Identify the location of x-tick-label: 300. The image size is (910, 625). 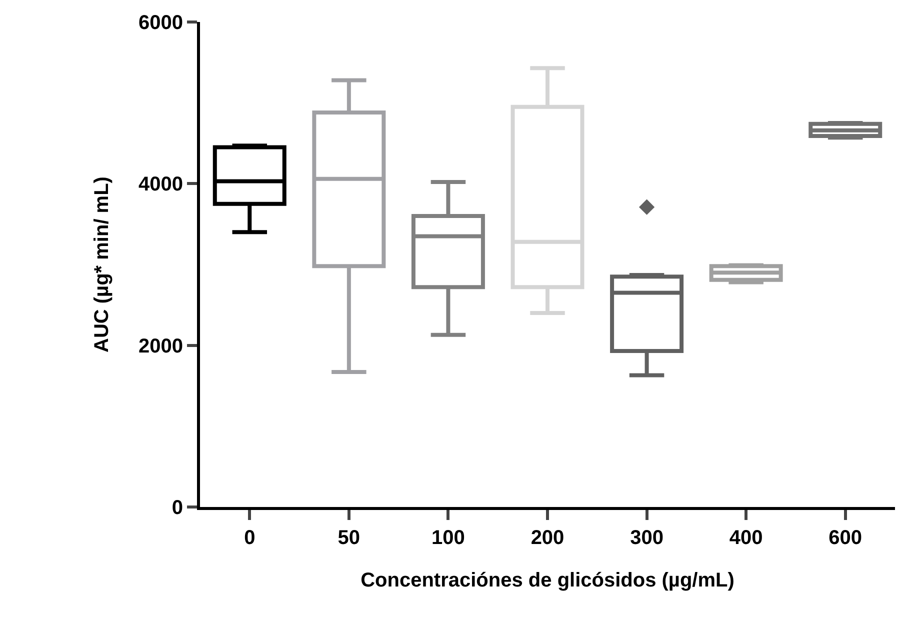
(647, 538).